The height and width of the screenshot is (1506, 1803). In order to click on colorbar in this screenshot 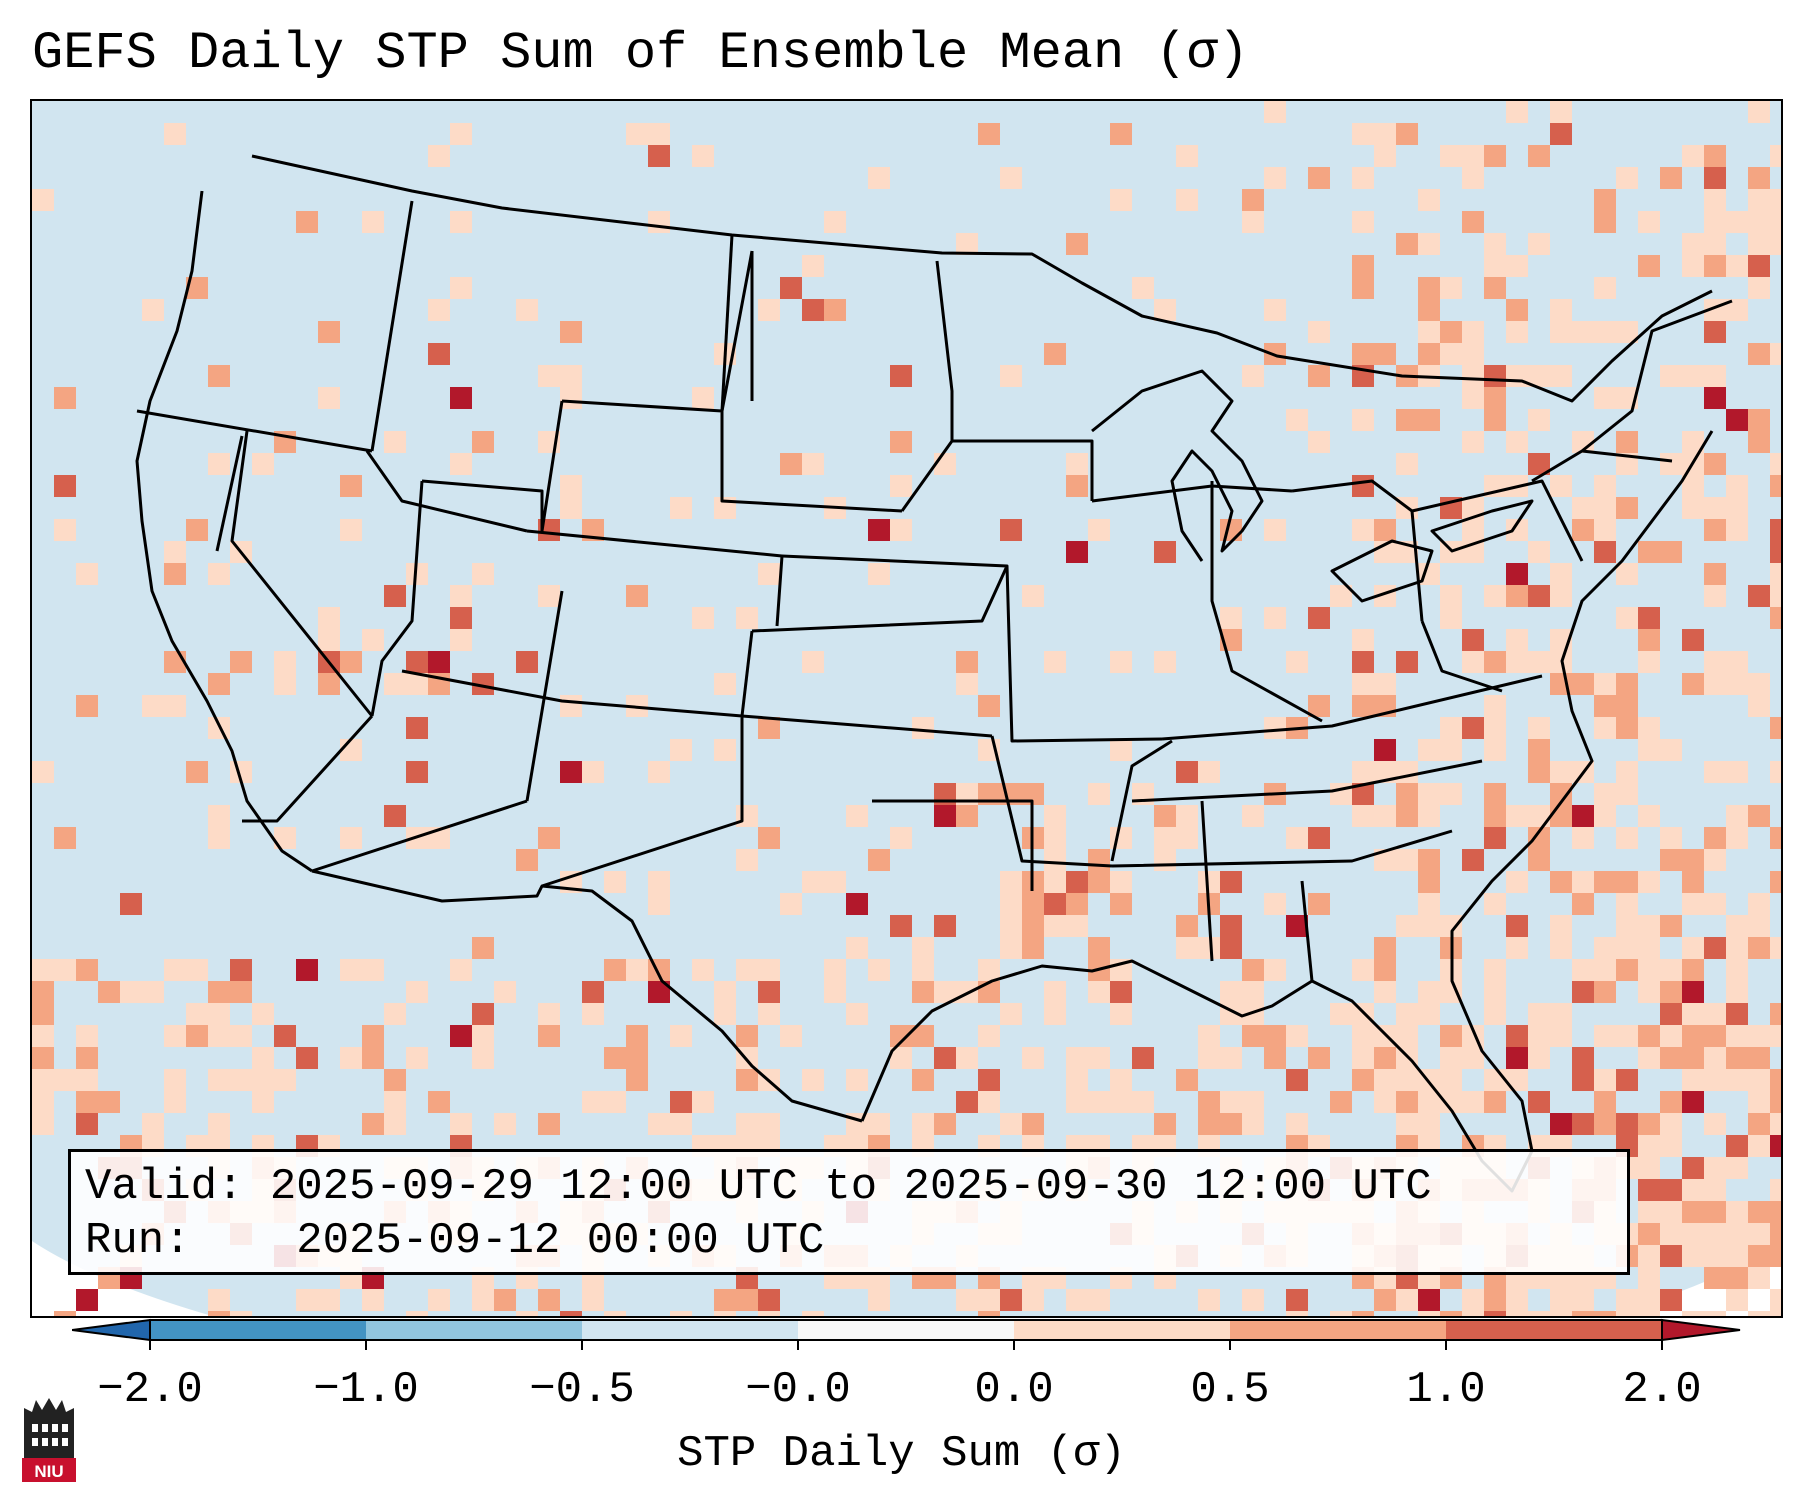, I will do `click(906, 1334)`.